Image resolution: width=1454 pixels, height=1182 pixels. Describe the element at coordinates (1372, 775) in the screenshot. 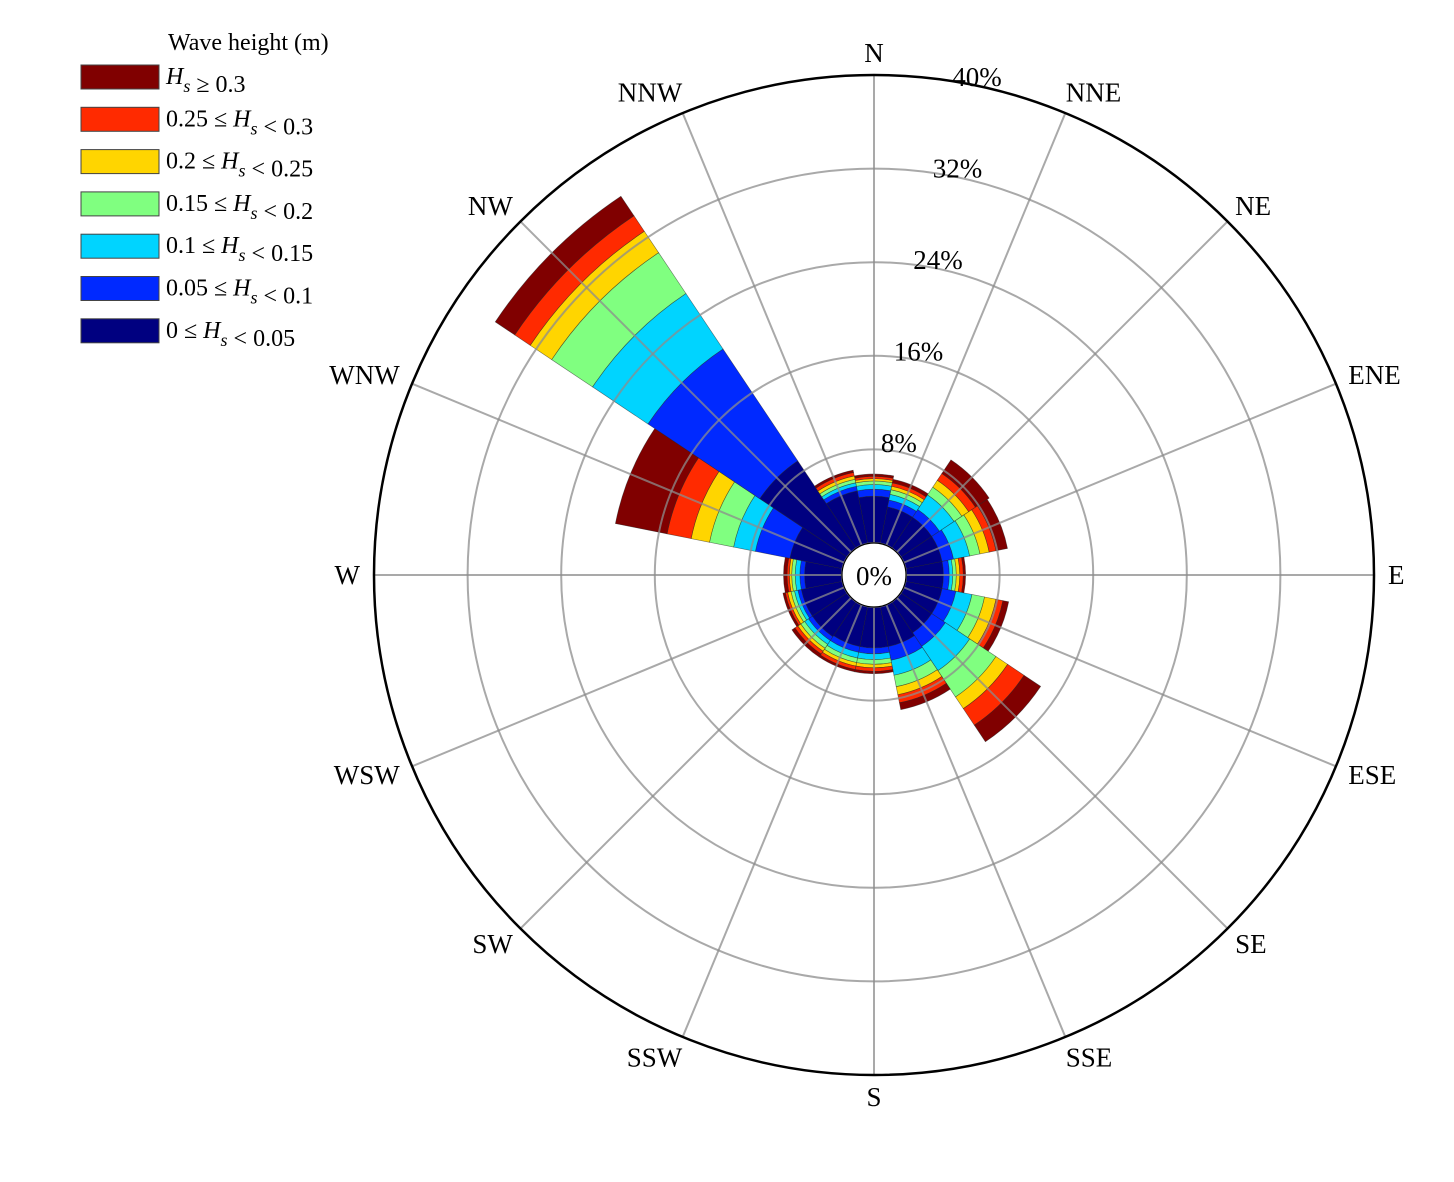

I see `direction-label-ese: ESE` at that location.